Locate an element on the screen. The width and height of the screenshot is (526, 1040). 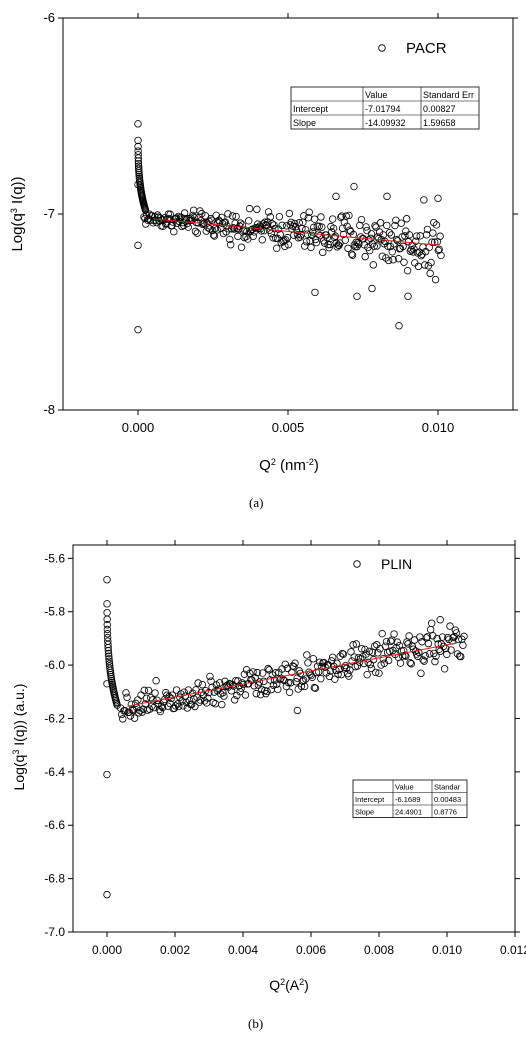
data-points-a is located at coordinates (289, 227).